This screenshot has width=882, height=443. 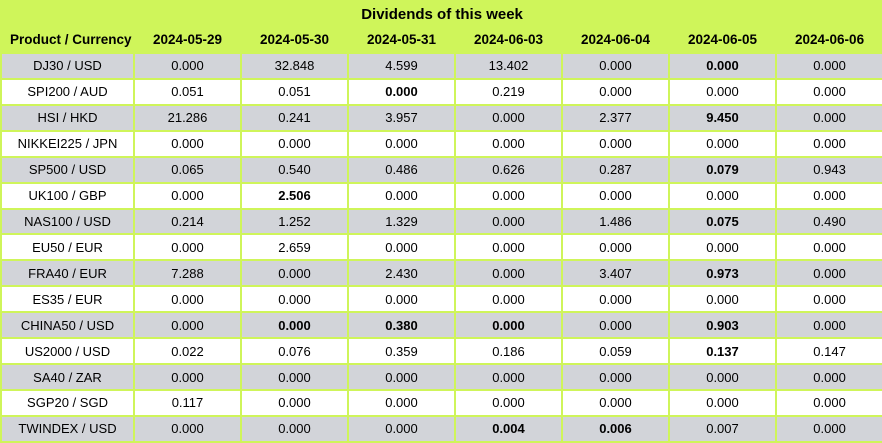 What do you see at coordinates (187, 221) in the screenshot?
I see `dividend-value-cell: 0.214` at bounding box center [187, 221].